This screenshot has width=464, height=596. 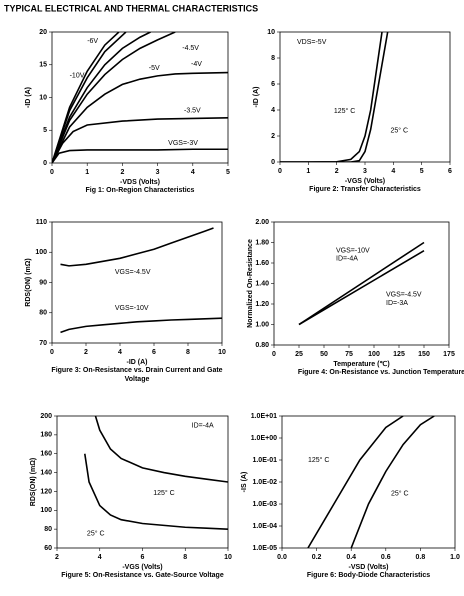 I want to click on figure-caption: Voltage, so click(x=137, y=379).